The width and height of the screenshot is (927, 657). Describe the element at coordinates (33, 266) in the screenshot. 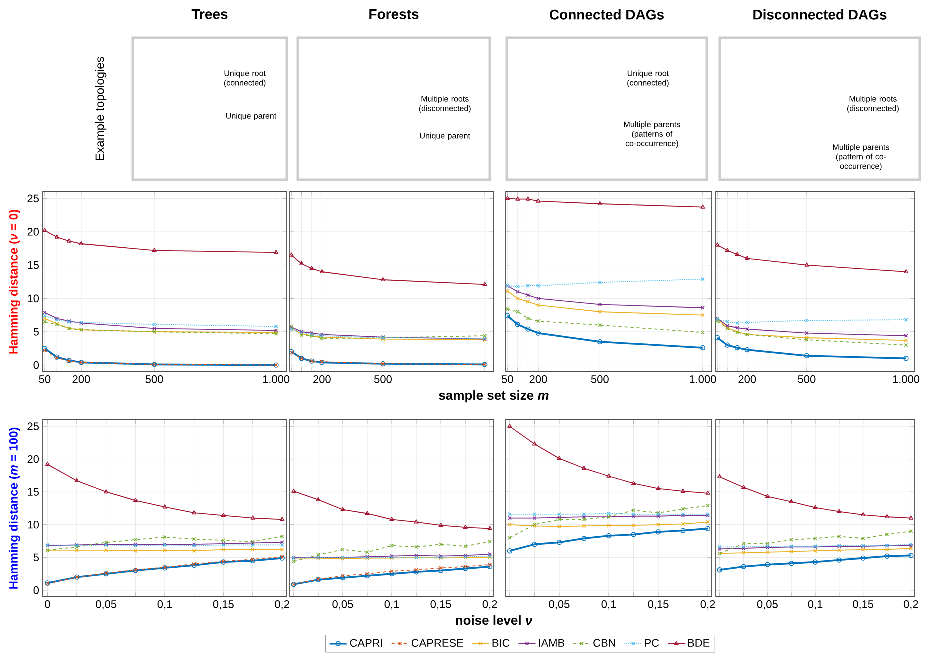

I see `y-tick-label: 15` at that location.